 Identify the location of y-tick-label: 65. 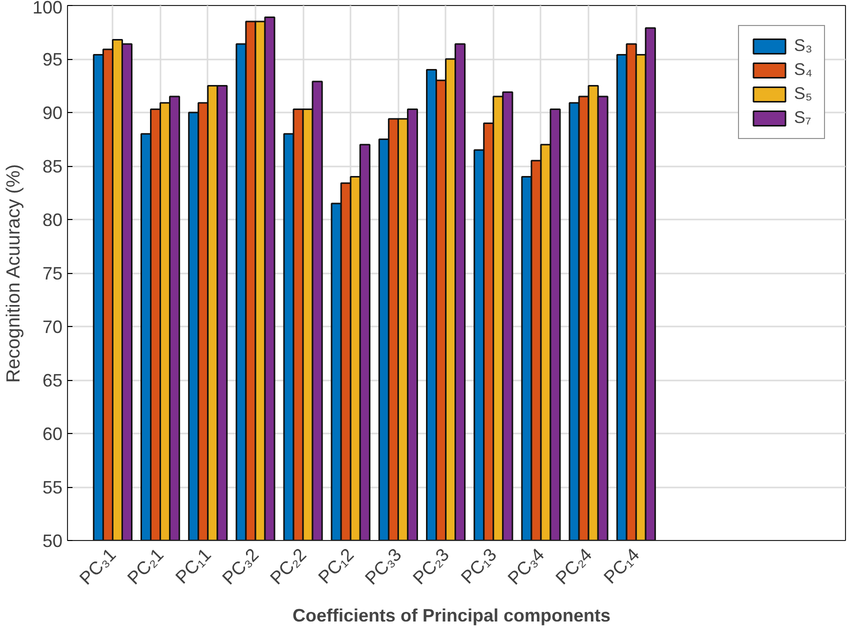
(52, 380).